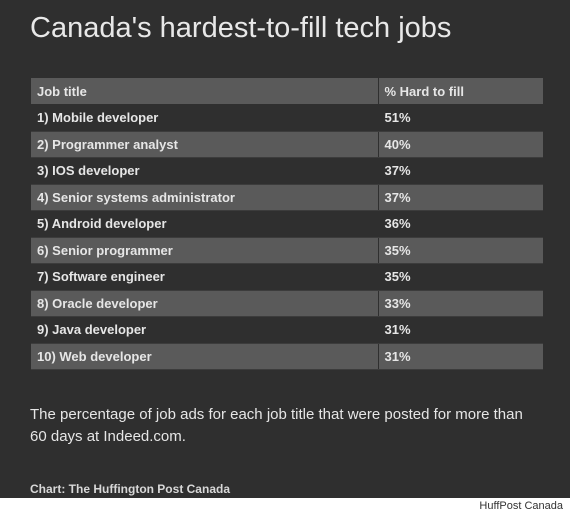 This screenshot has height=515, width=570. Describe the element at coordinates (205, 224) in the screenshot. I see `job-title-cell: 5) Android developer` at that location.